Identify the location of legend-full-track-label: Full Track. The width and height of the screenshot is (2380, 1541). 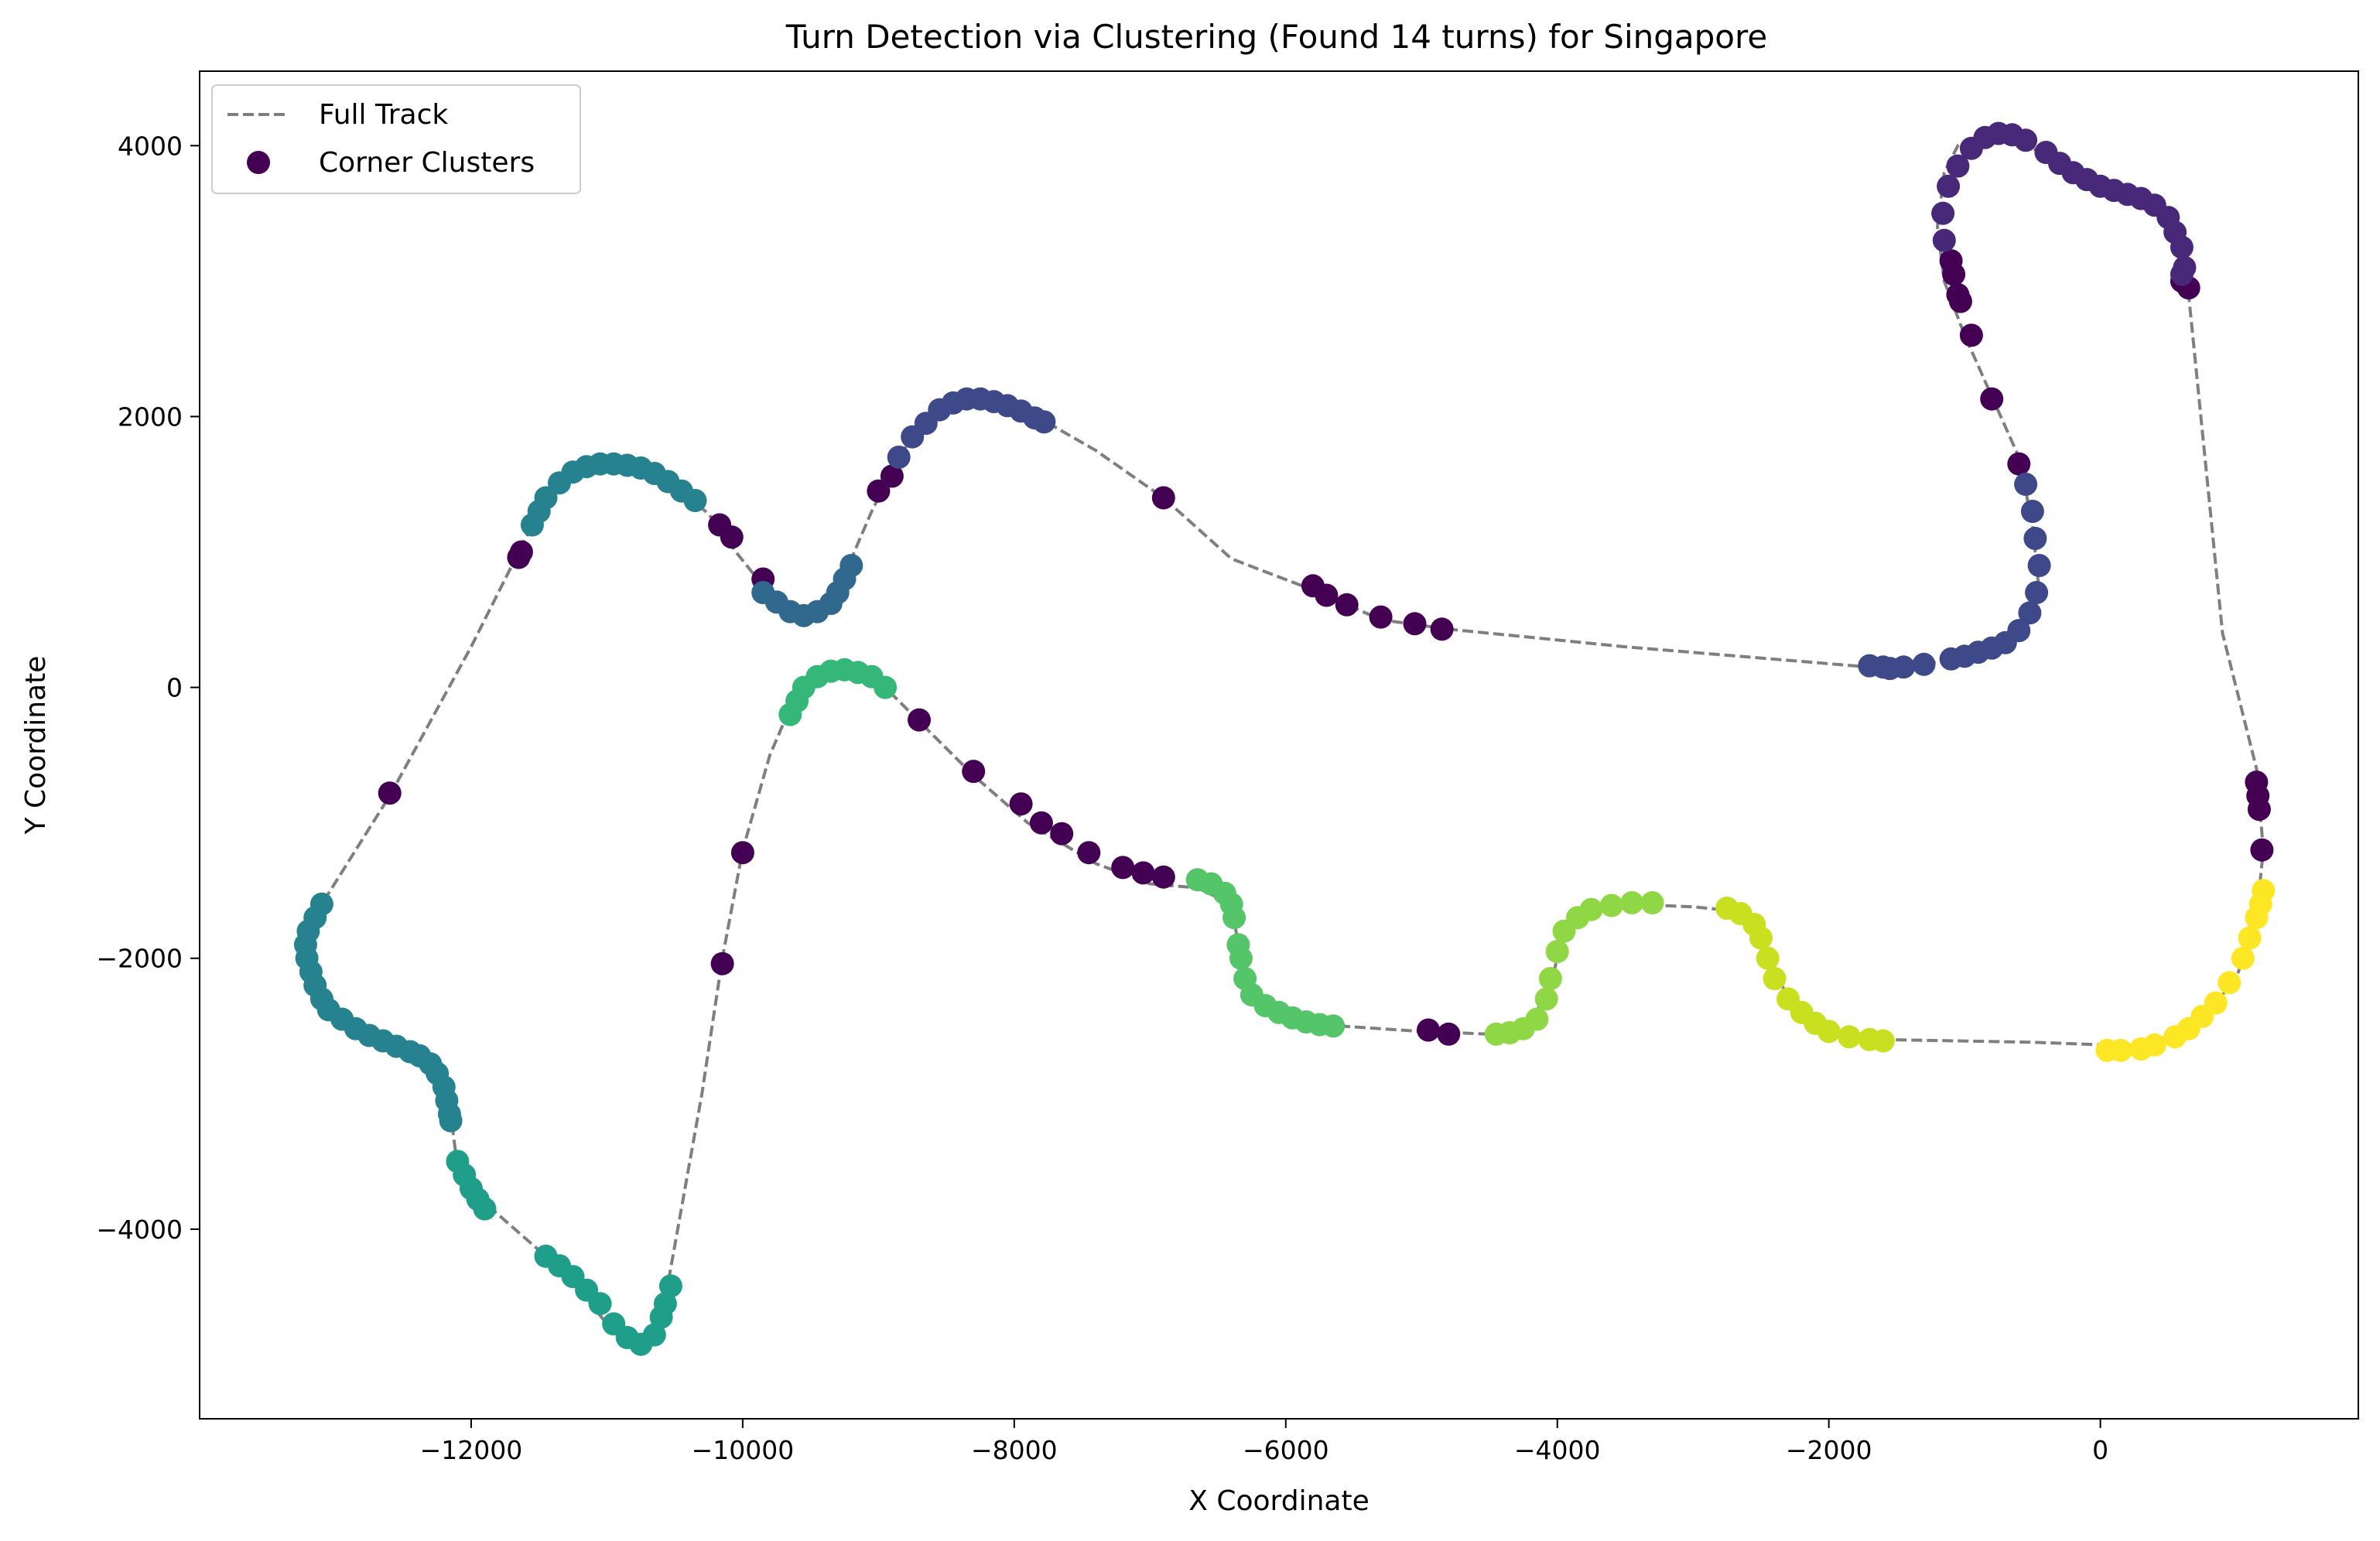
(383, 115).